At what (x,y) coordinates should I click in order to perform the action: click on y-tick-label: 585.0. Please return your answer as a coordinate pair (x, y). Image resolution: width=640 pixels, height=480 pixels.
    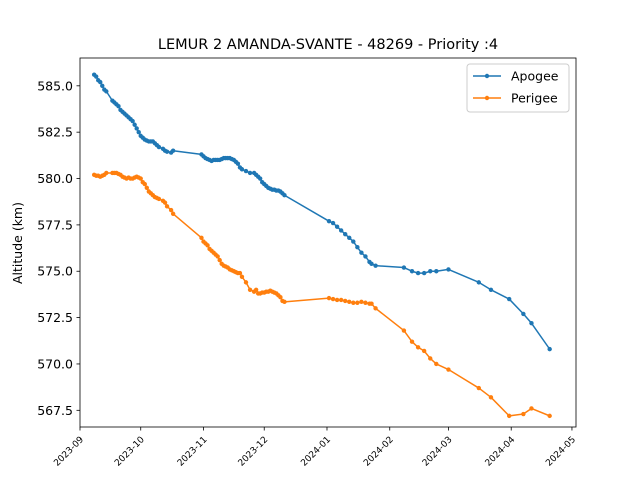
    Looking at the image, I should click on (55, 85).